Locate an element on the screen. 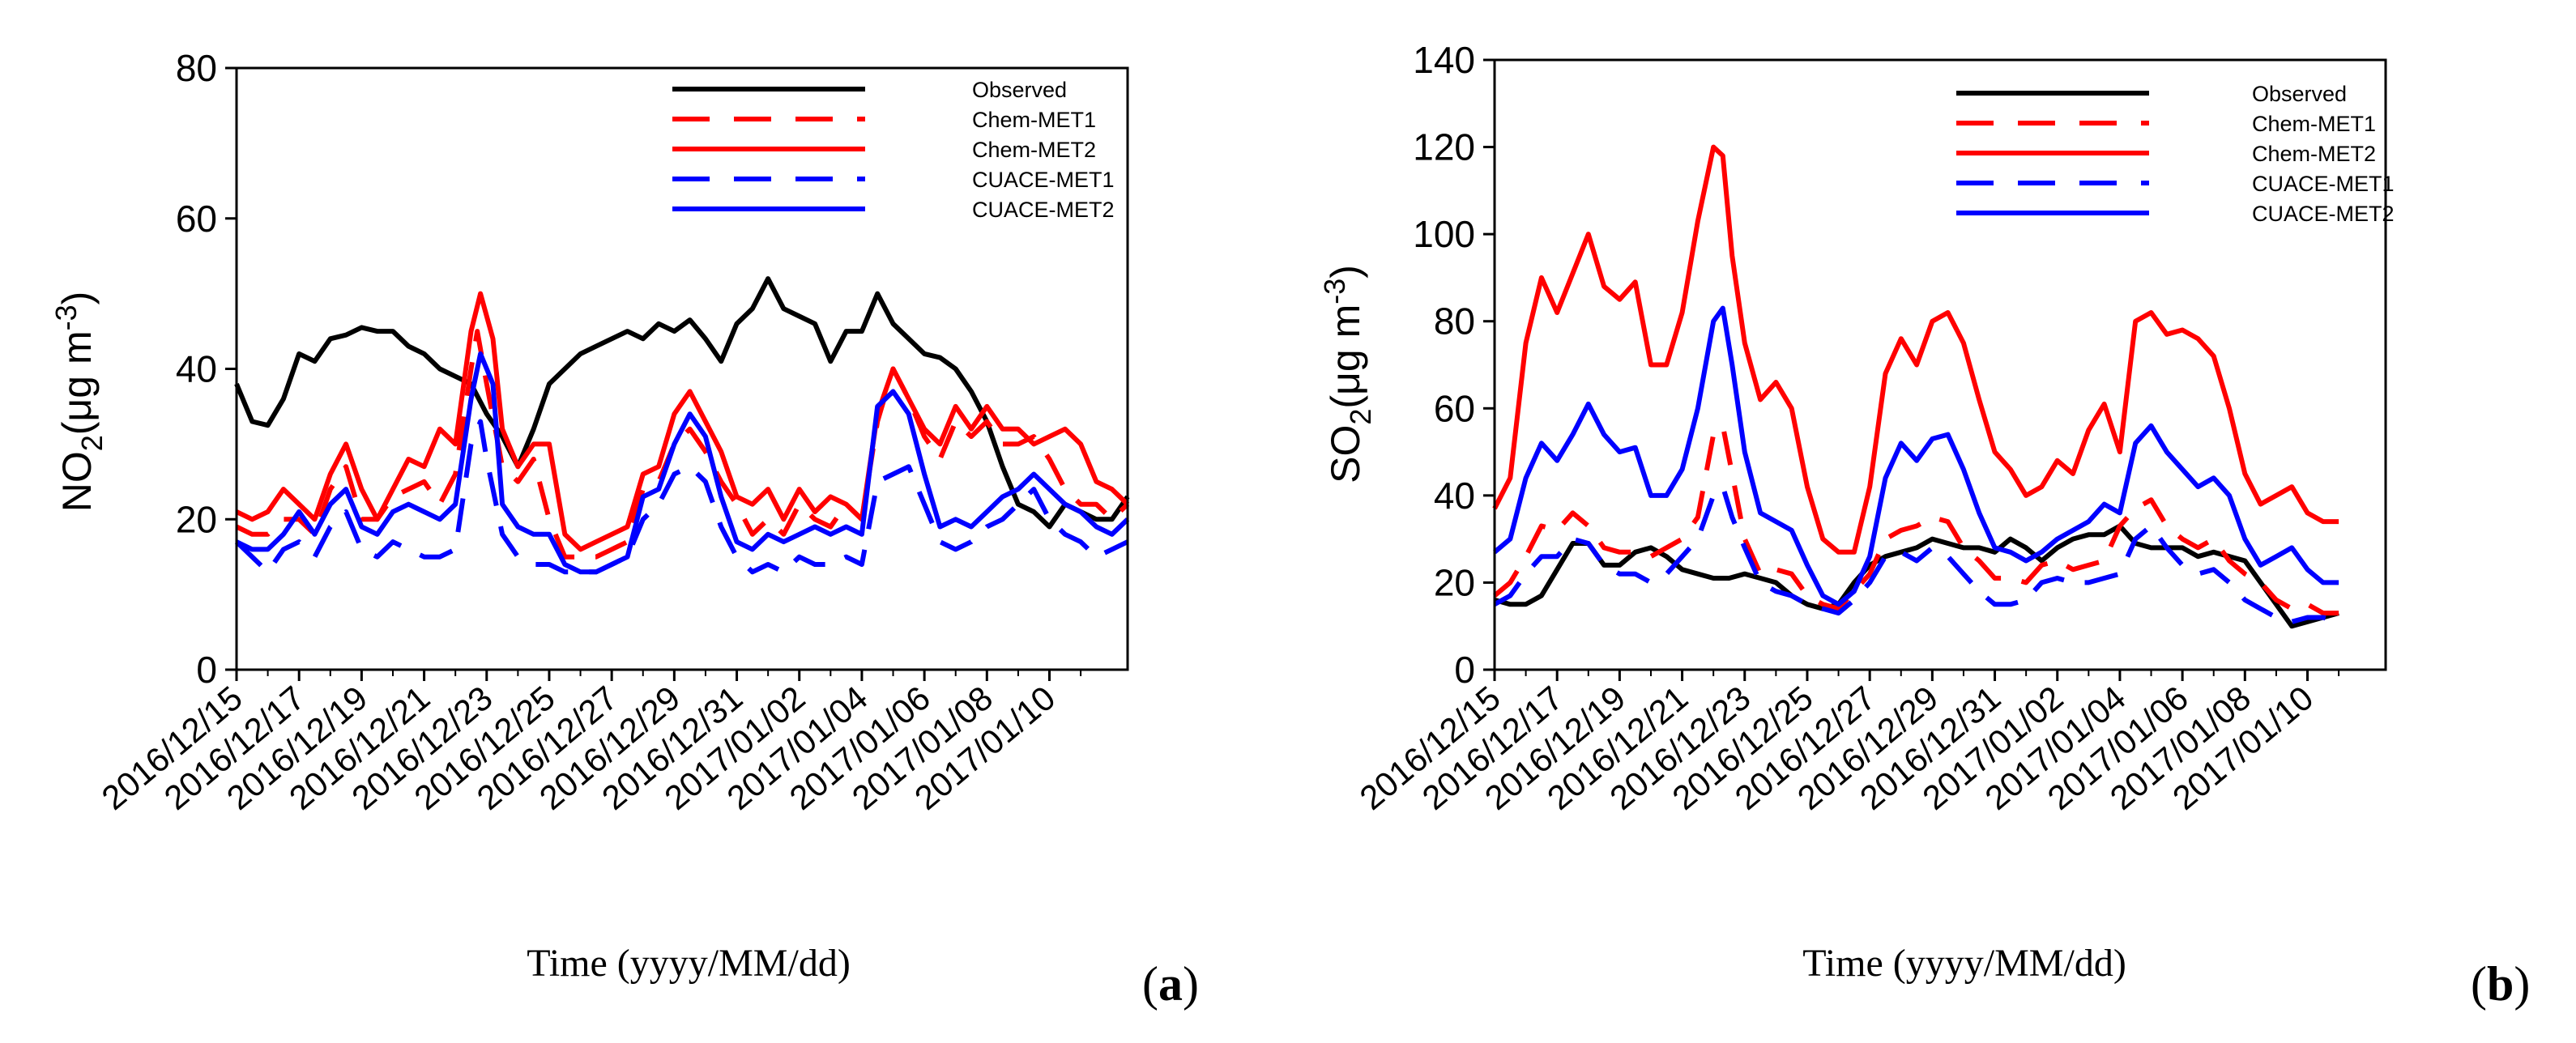 This screenshot has height=1043, width=2576. panel-b-y-axis-label: SO2(μg m-3) is located at coordinates (1347, 374).